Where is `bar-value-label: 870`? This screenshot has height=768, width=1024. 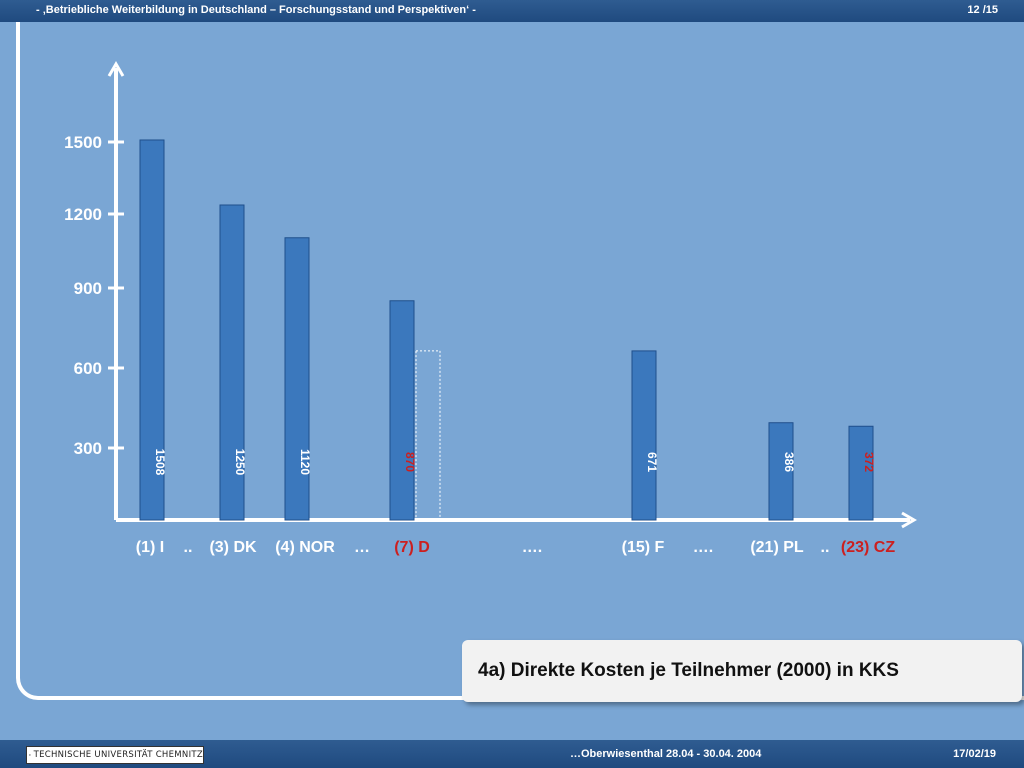
bar-value-label: 870 is located at coordinates (410, 462).